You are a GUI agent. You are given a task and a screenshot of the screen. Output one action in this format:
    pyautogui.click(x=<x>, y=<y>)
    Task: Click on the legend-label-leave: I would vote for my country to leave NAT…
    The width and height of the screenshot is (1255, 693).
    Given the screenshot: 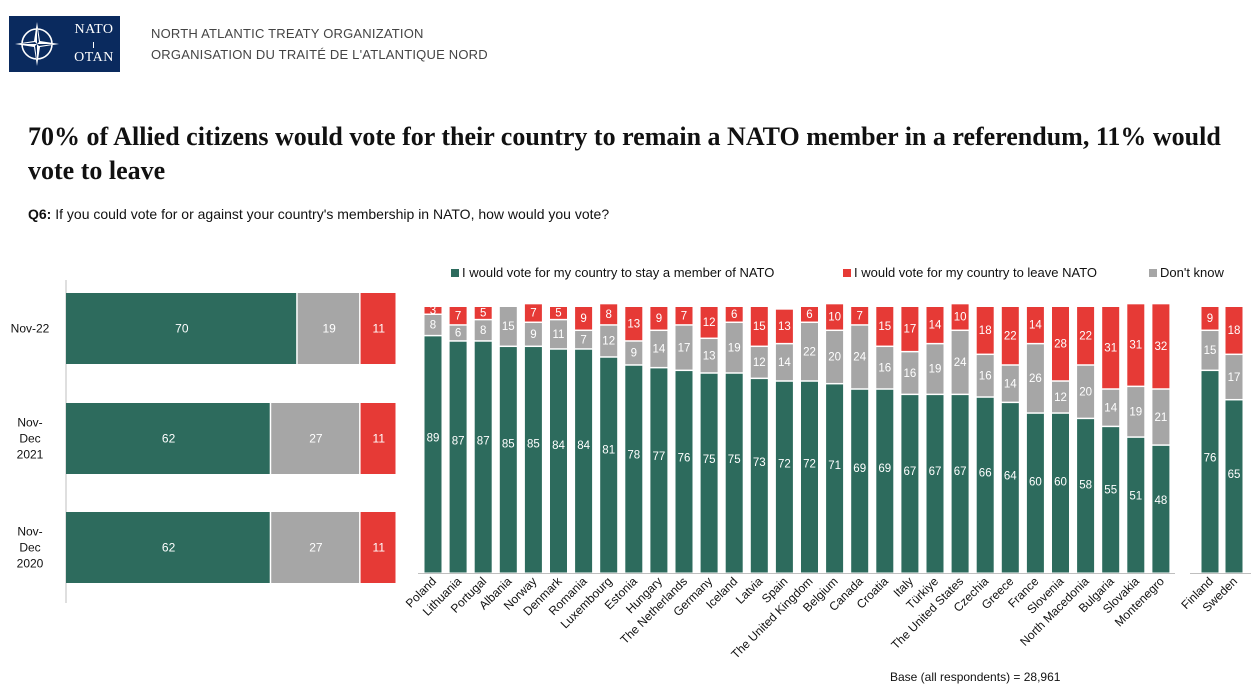 What is the action you would take?
    pyautogui.click(x=976, y=272)
    